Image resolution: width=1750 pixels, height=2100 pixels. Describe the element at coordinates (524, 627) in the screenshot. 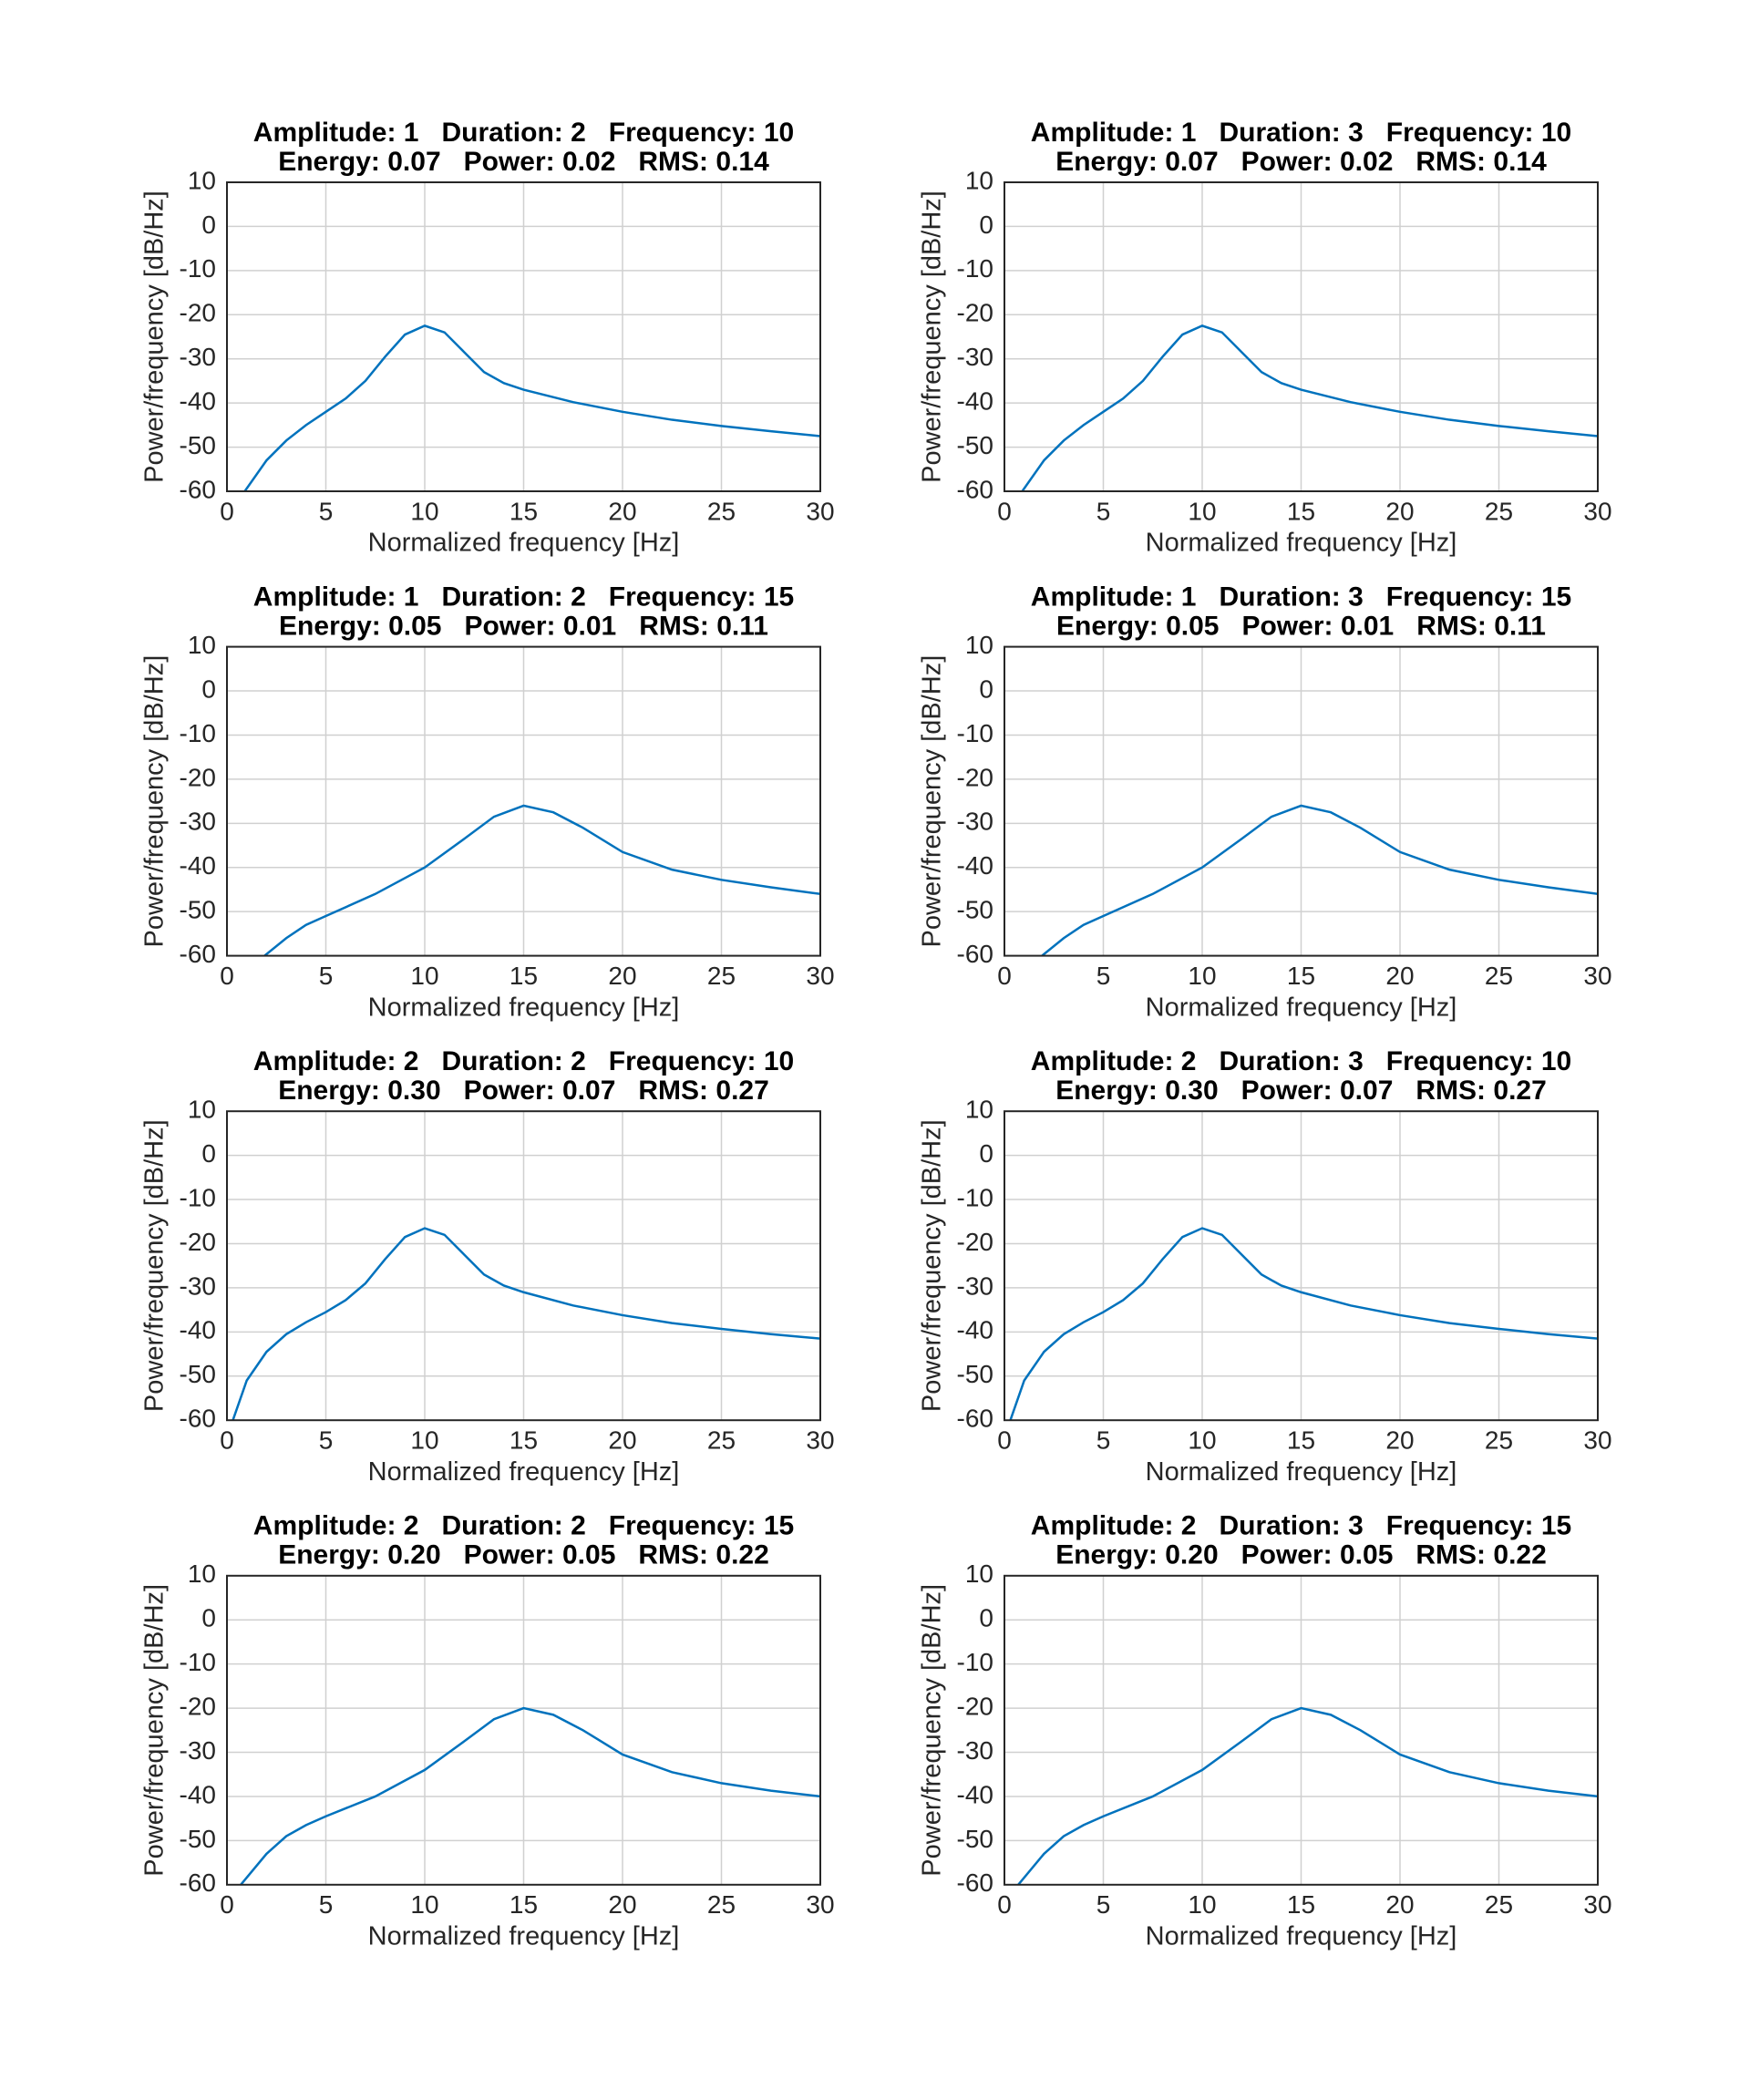

I see `chart-title: Energy: 0.05 Power: 0.01 RMS: 0.11` at that location.